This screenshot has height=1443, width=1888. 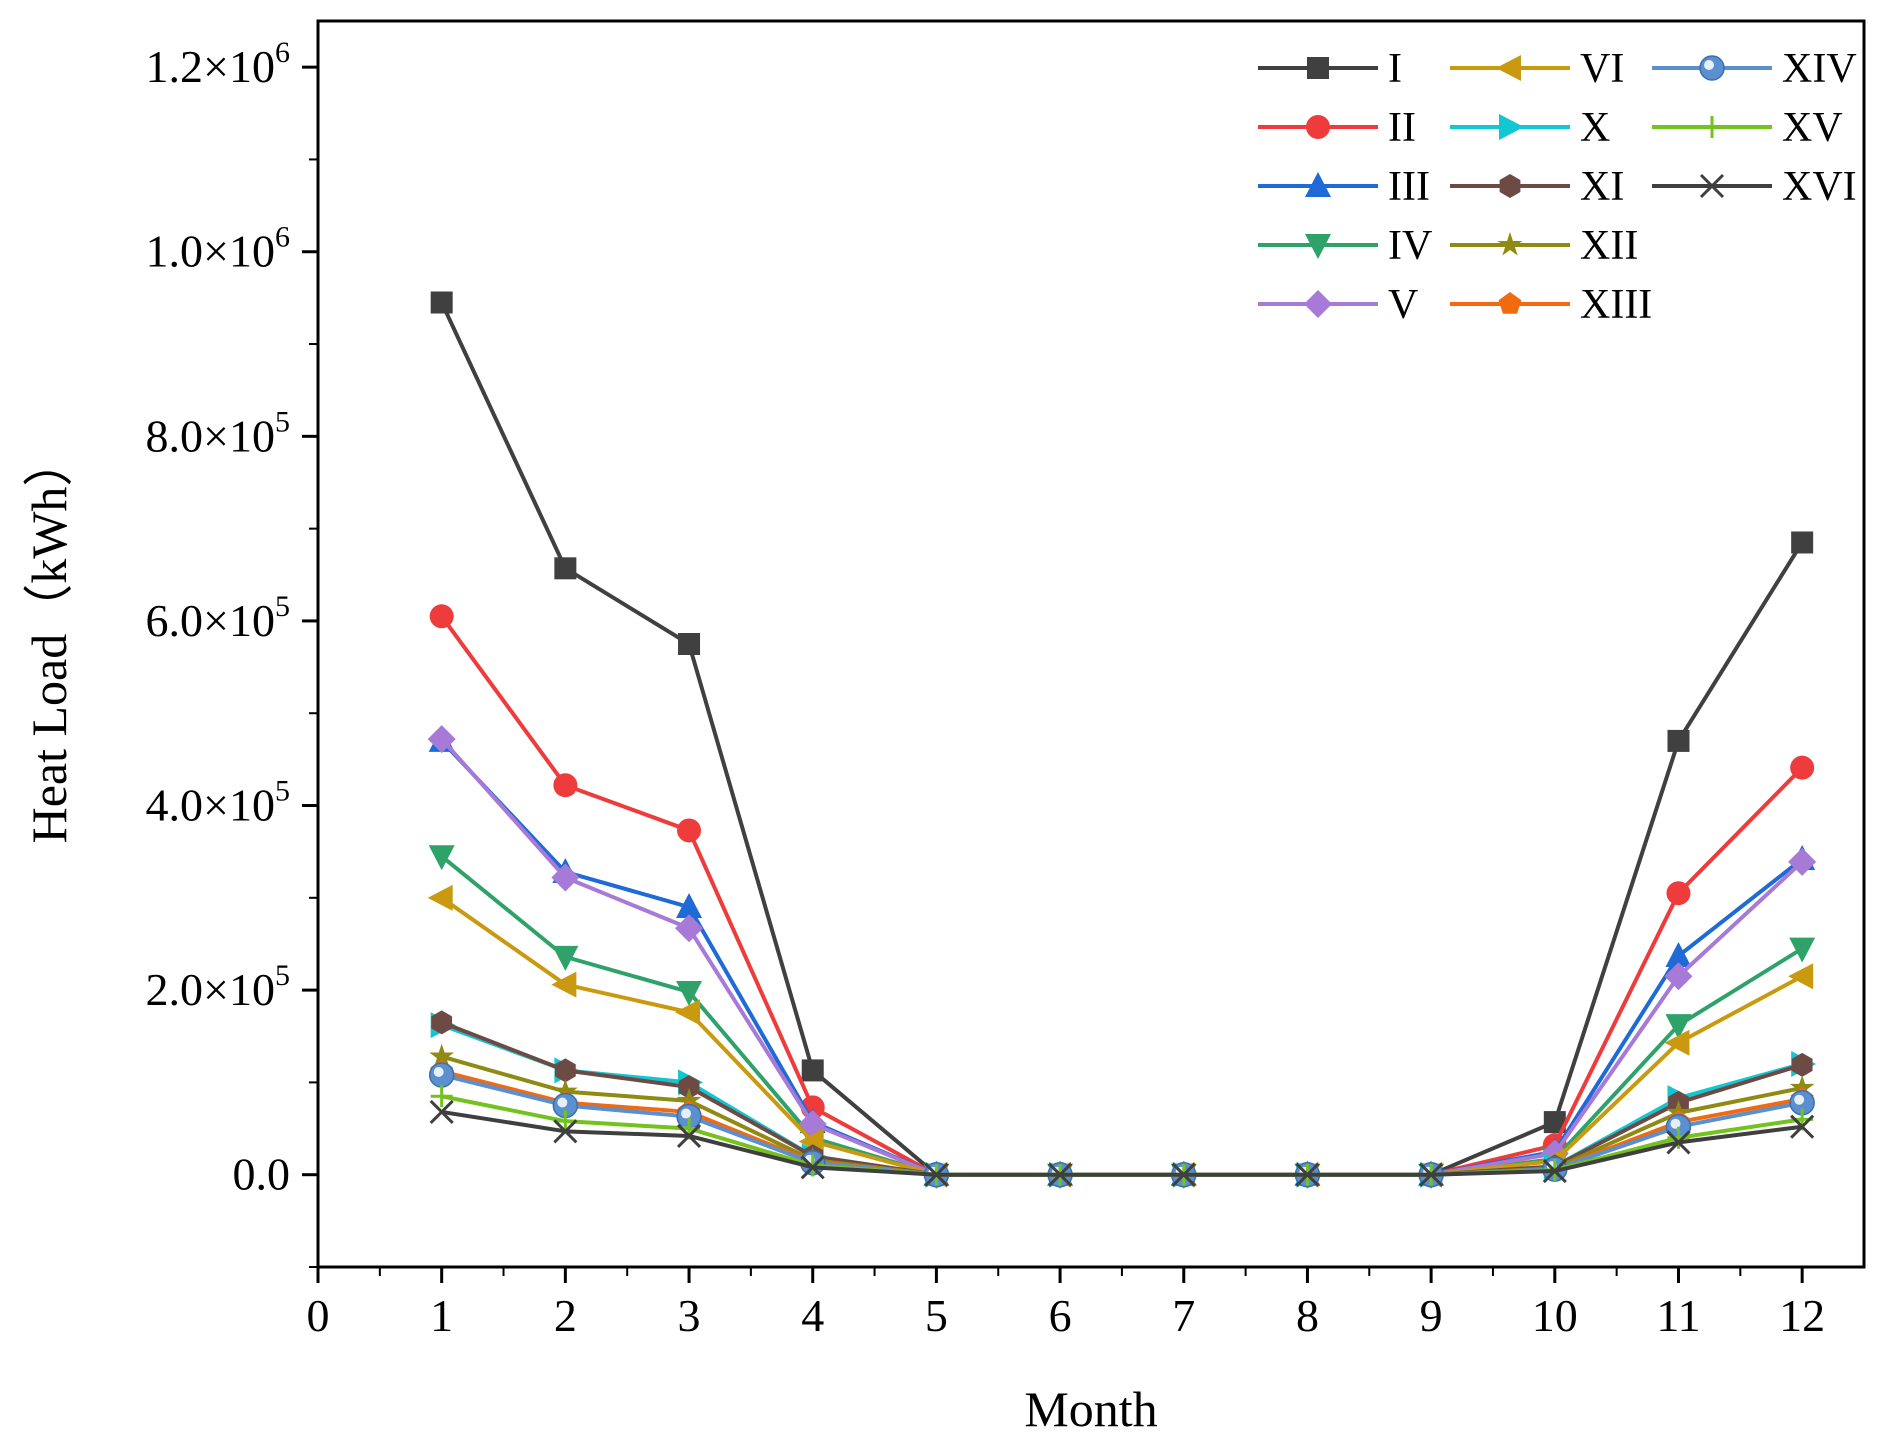 I want to click on y-tick-label: 4.0×10⁵, so click(x=218, y=803).